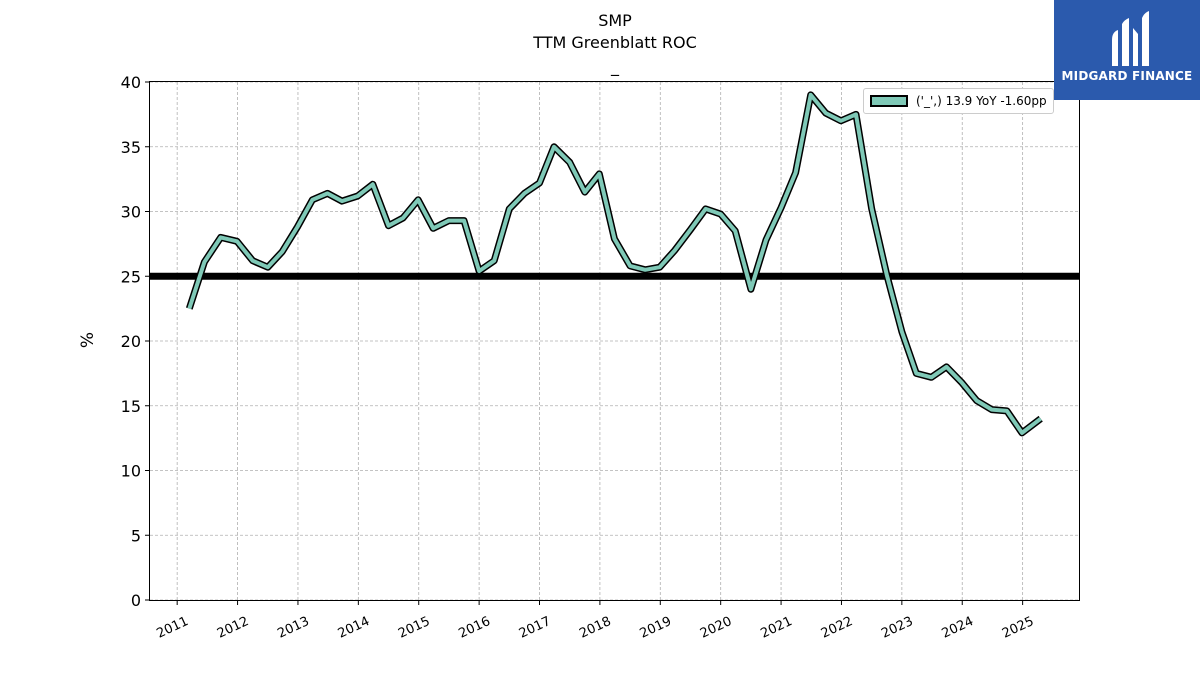 The width and height of the screenshot is (1200, 675). What do you see at coordinates (131, 212) in the screenshot?
I see `y-tick-label: 30` at bounding box center [131, 212].